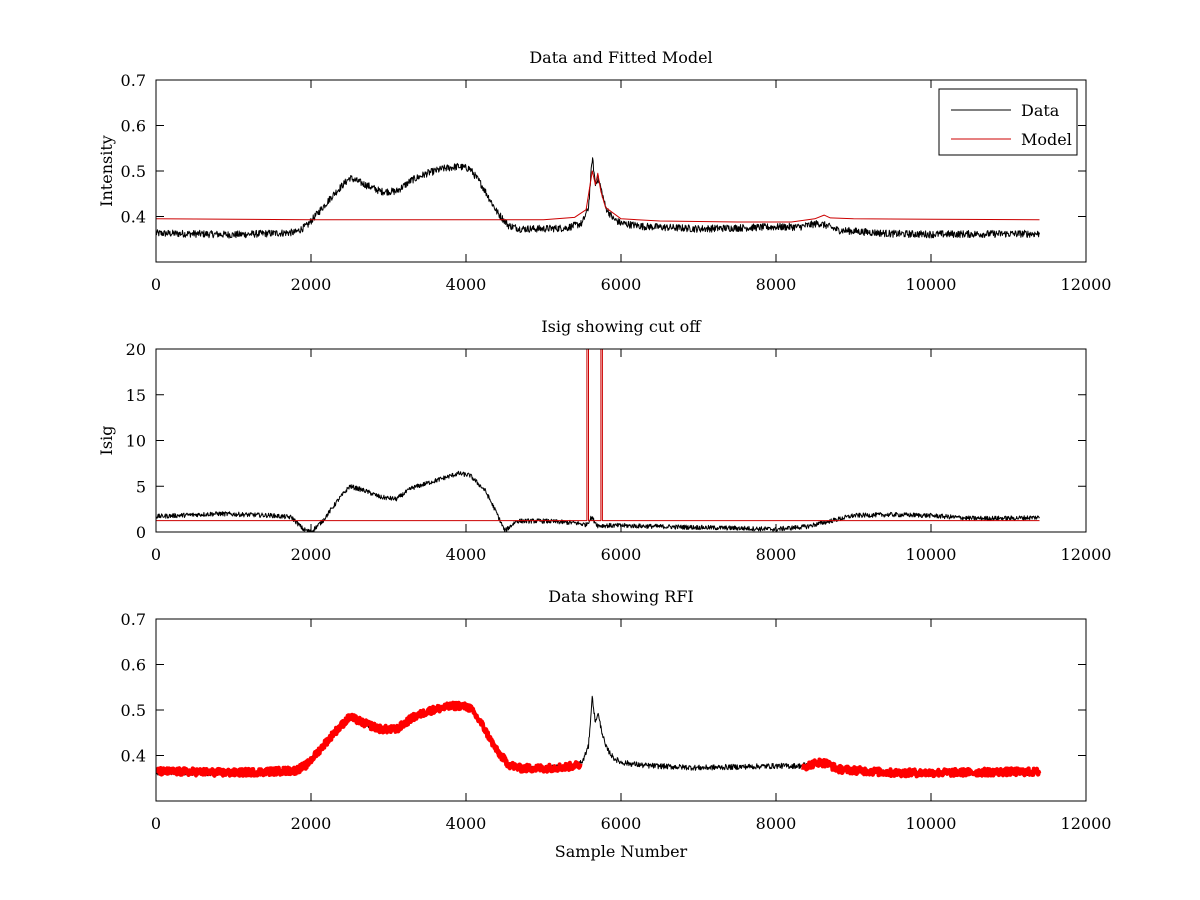 The image size is (1200, 900). What do you see at coordinates (621, 326) in the screenshot?
I see `chart-title: Isig showing cut off` at bounding box center [621, 326].